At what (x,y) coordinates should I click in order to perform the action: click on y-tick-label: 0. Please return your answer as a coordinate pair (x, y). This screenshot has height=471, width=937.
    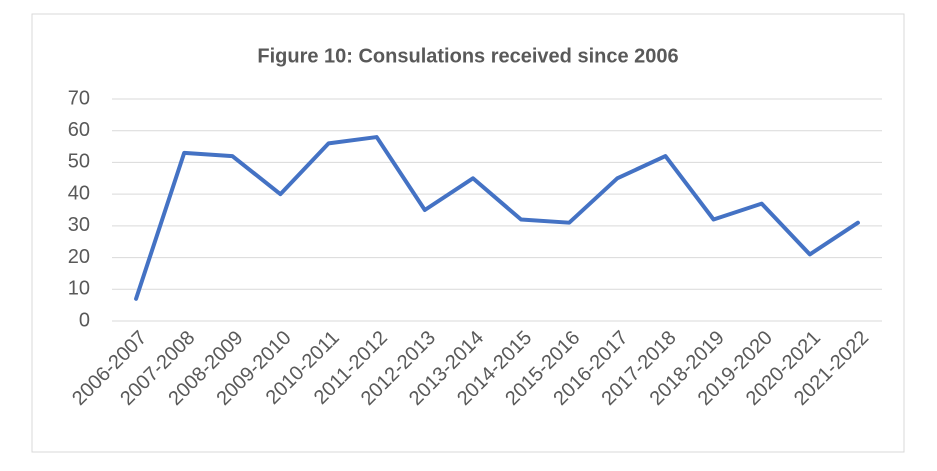
    Looking at the image, I should click on (84, 320).